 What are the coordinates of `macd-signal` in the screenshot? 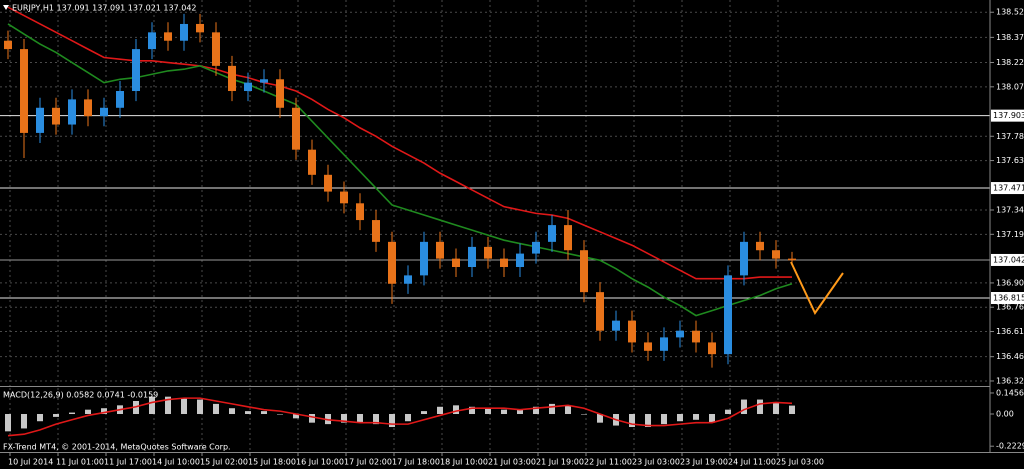 It's located at (400, 417).